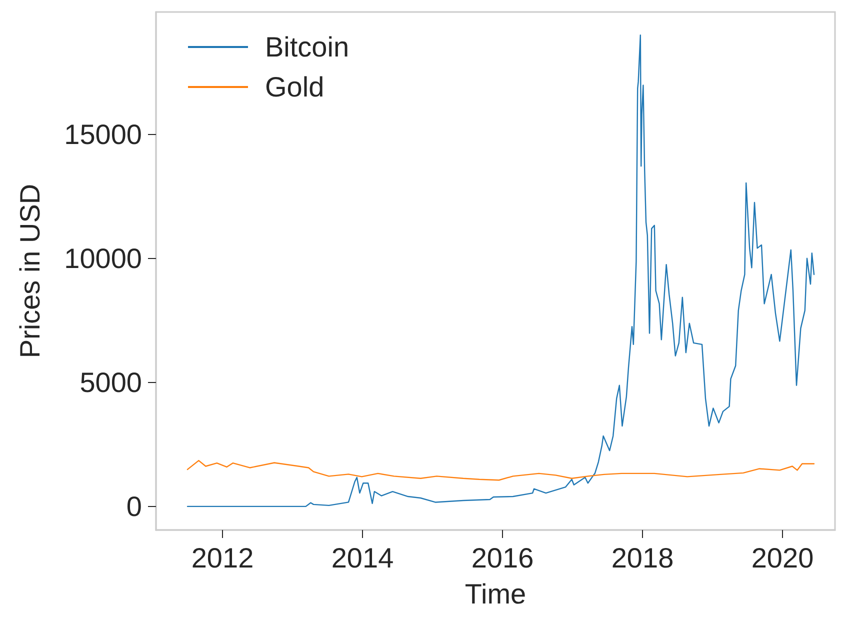  Describe the element at coordinates (222, 558) in the screenshot. I see `x-tick-label: 2012` at that location.